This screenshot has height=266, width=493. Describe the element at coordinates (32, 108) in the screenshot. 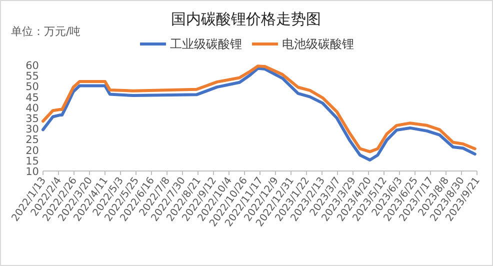

I see `y-tick-label: 40` at that location.